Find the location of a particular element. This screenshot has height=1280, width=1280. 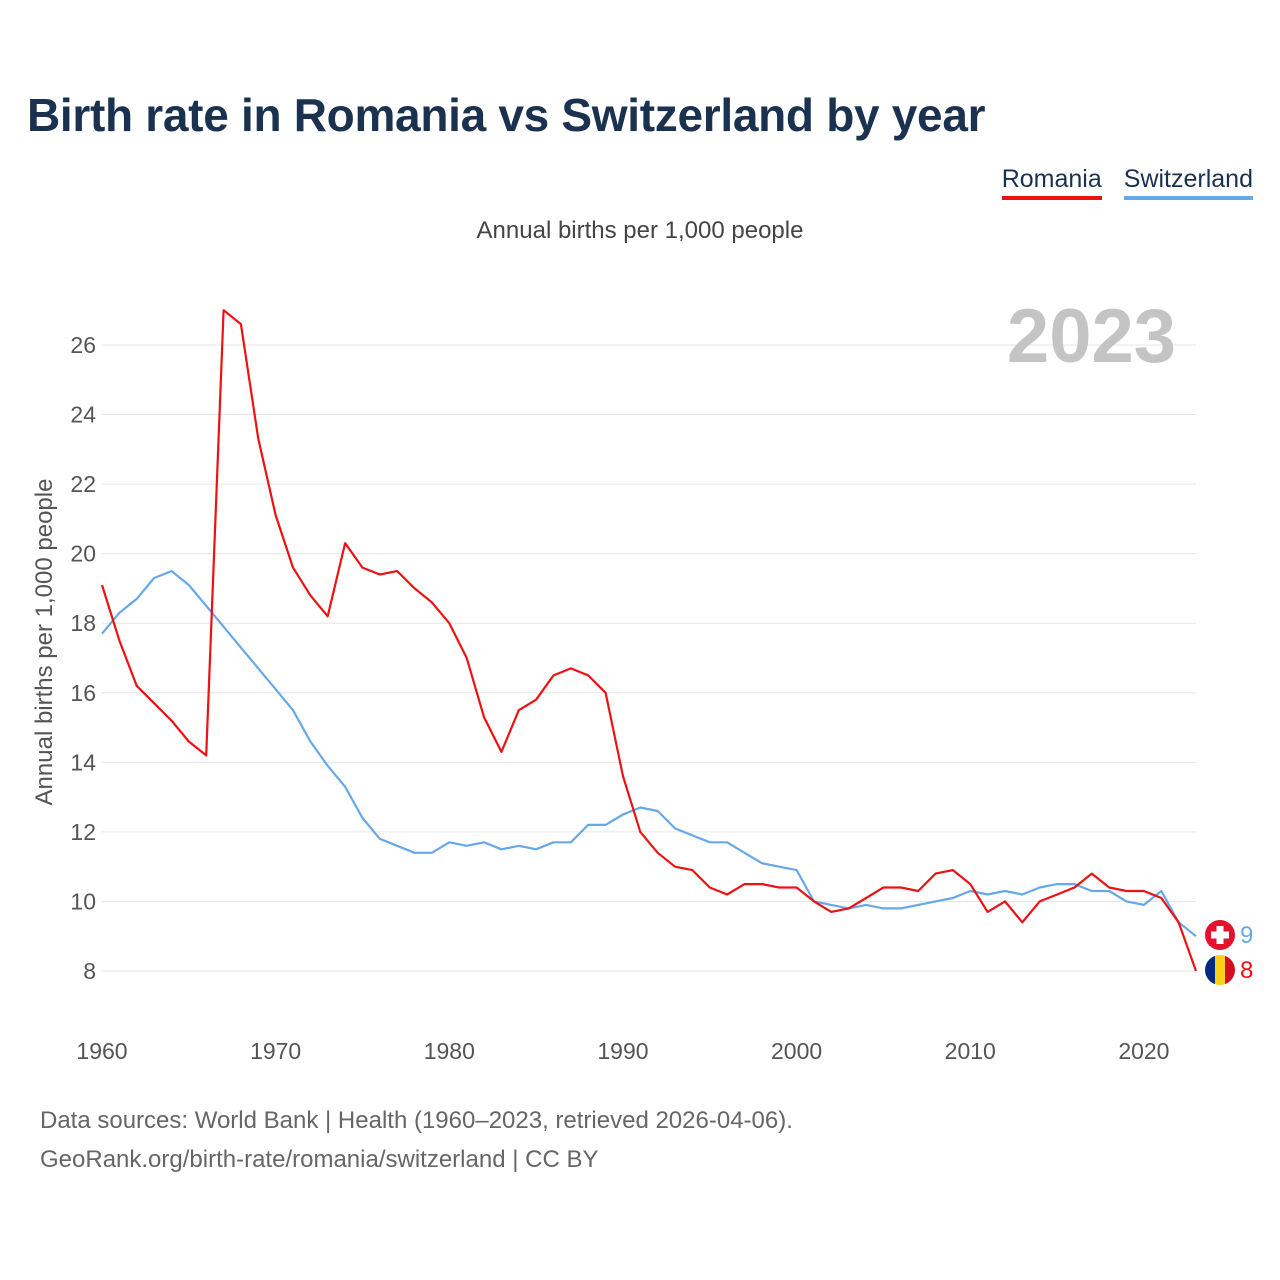

legend: Romania Switzerland is located at coordinates (1127, 182).